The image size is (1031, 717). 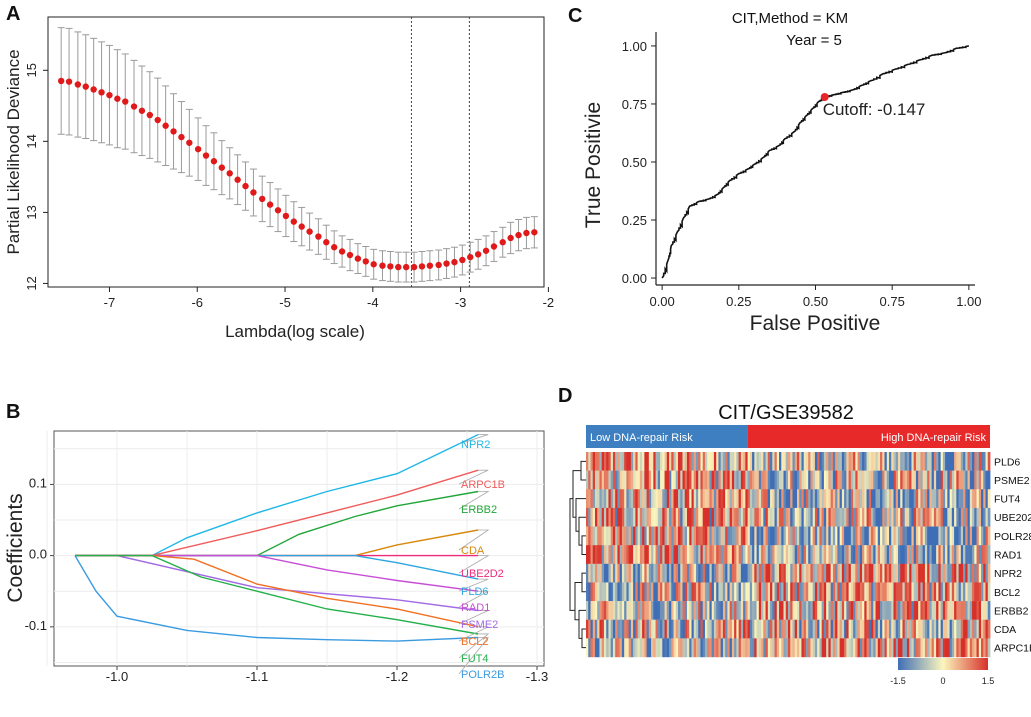 I want to click on panel-label-b: B, so click(x=13, y=412).